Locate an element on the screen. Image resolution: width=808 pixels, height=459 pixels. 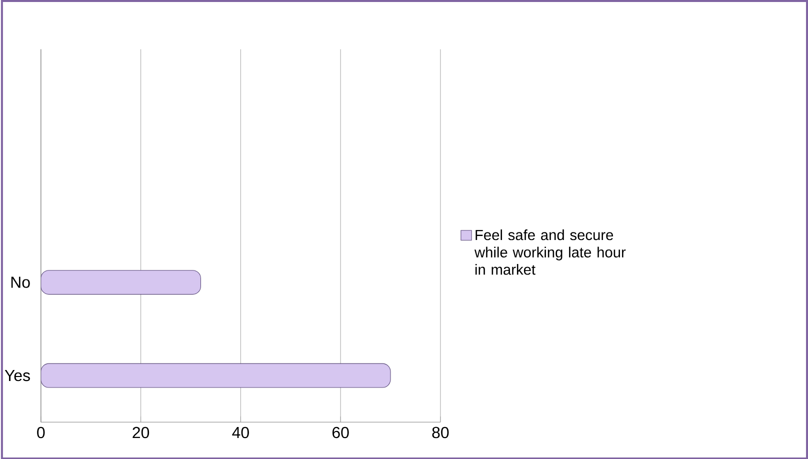
x-tick-label: 80 is located at coordinates (440, 432).